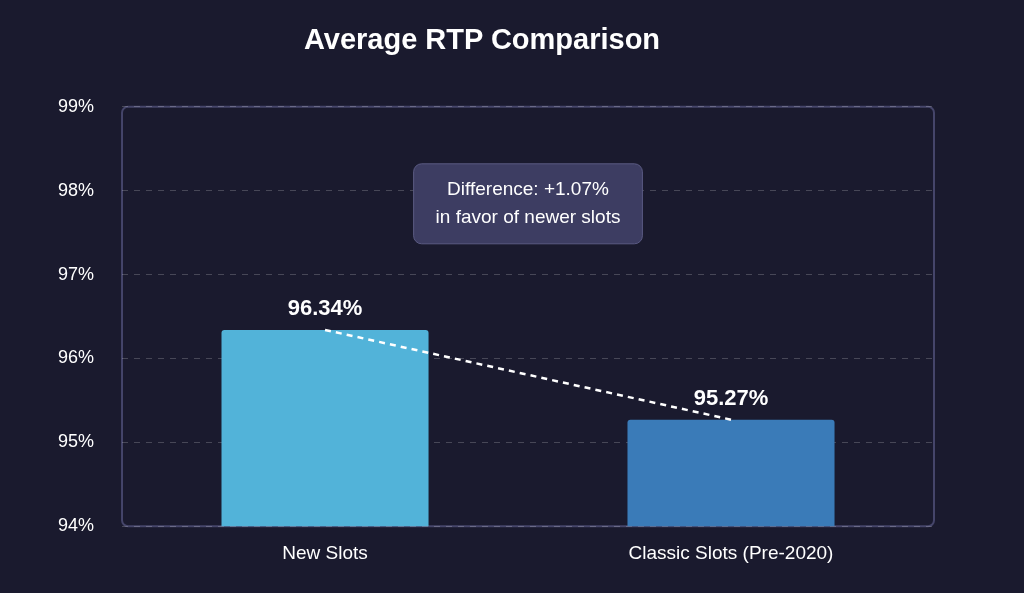 The width and height of the screenshot is (1024, 593). Describe the element at coordinates (76, 525) in the screenshot. I see `y-tick-label: 94%` at that location.